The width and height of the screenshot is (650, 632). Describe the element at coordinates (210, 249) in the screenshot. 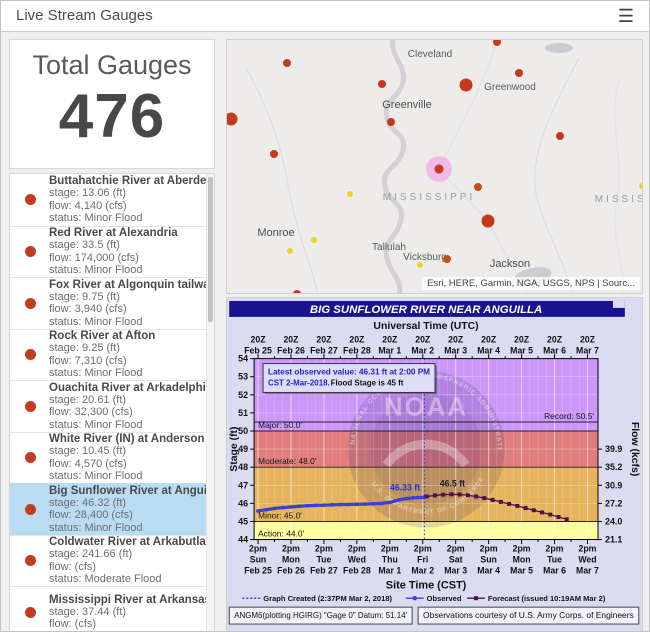

I see `scrollbar-thumb` at that location.